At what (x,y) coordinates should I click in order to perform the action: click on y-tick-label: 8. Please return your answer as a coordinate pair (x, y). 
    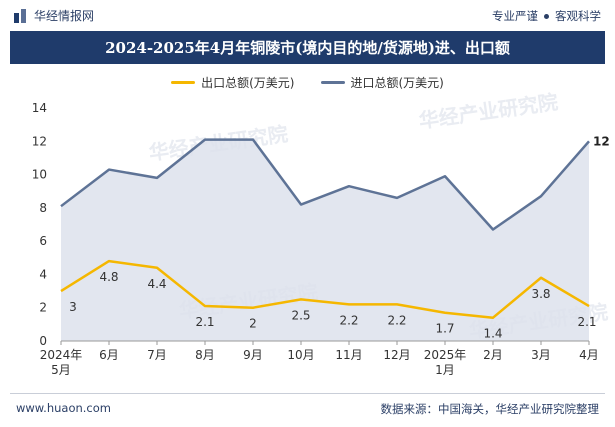
    Looking at the image, I should click on (43, 208).